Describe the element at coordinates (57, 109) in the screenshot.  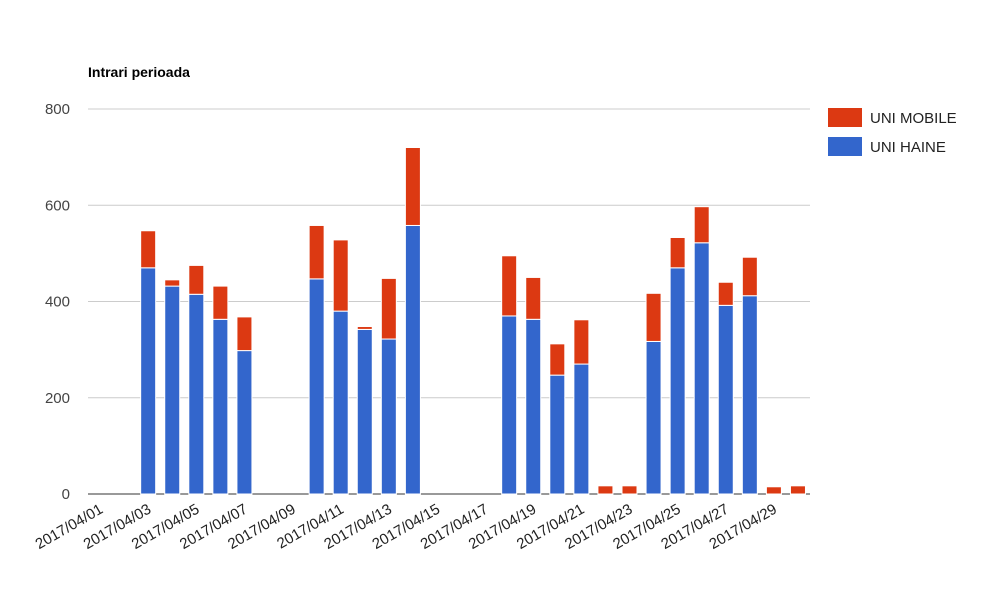
I see `y-tick-label: 800` at that location.